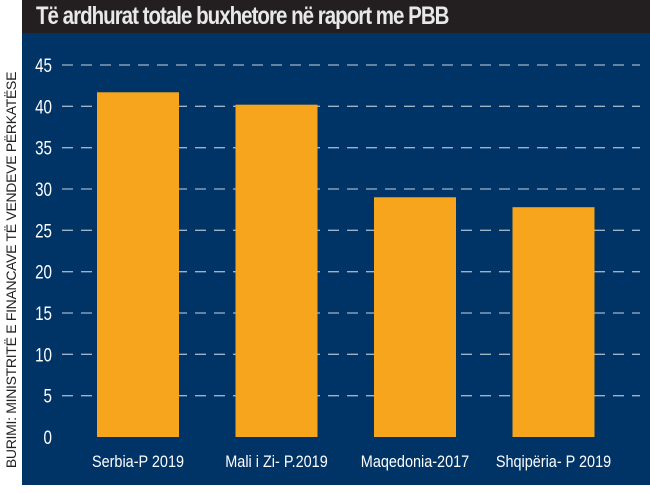  Describe the element at coordinates (43, 313) in the screenshot. I see `y-tick-label: 15` at that location.